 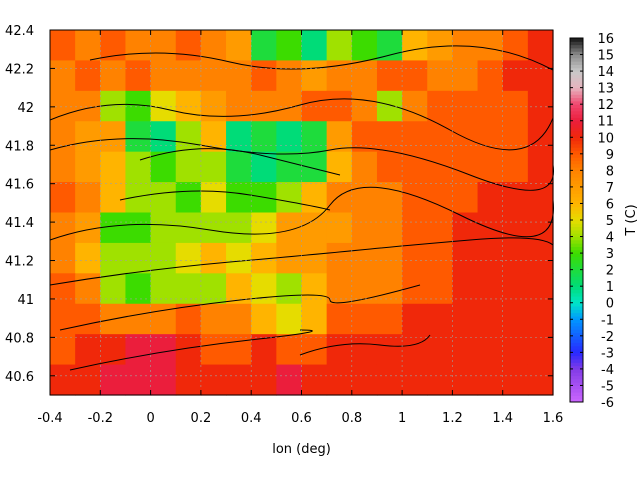 What do you see at coordinates (607, 337) in the screenshot?
I see `colorbar-tick-label: -2` at bounding box center [607, 337].